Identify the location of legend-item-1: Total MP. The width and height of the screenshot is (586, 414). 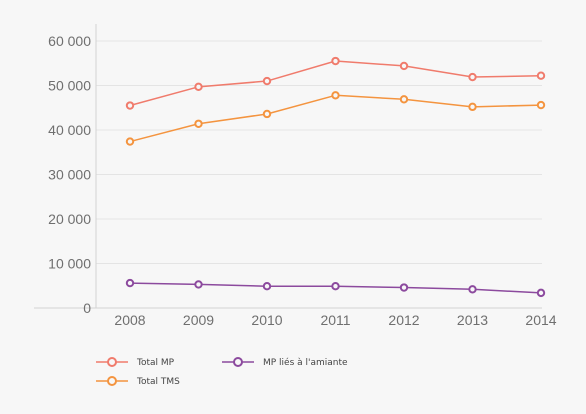
(135, 362).